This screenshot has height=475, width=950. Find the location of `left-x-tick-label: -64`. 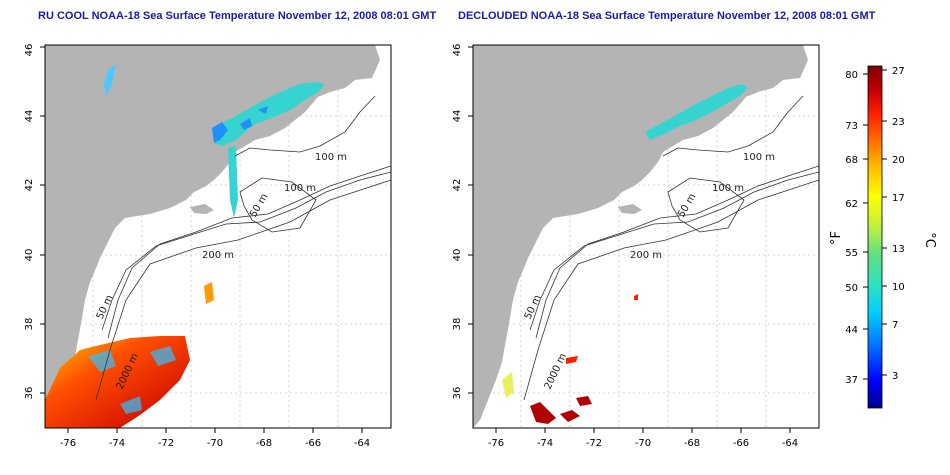

left-x-tick-label: -64 is located at coordinates (362, 443).